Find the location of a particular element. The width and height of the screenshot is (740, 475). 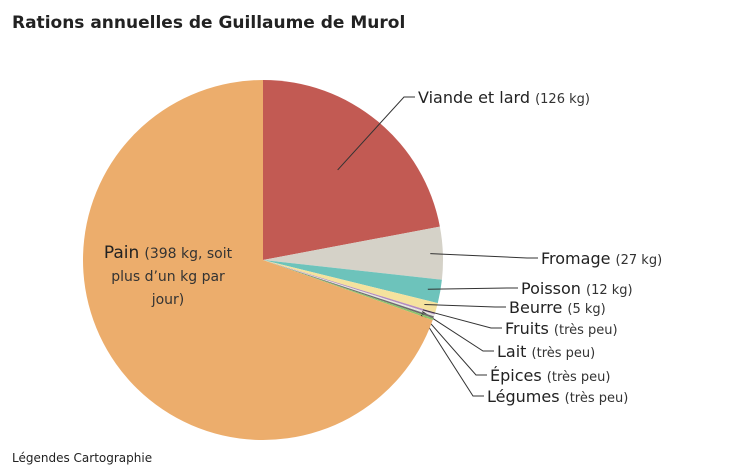

slice-name: Lait is located at coordinates (511, 351).